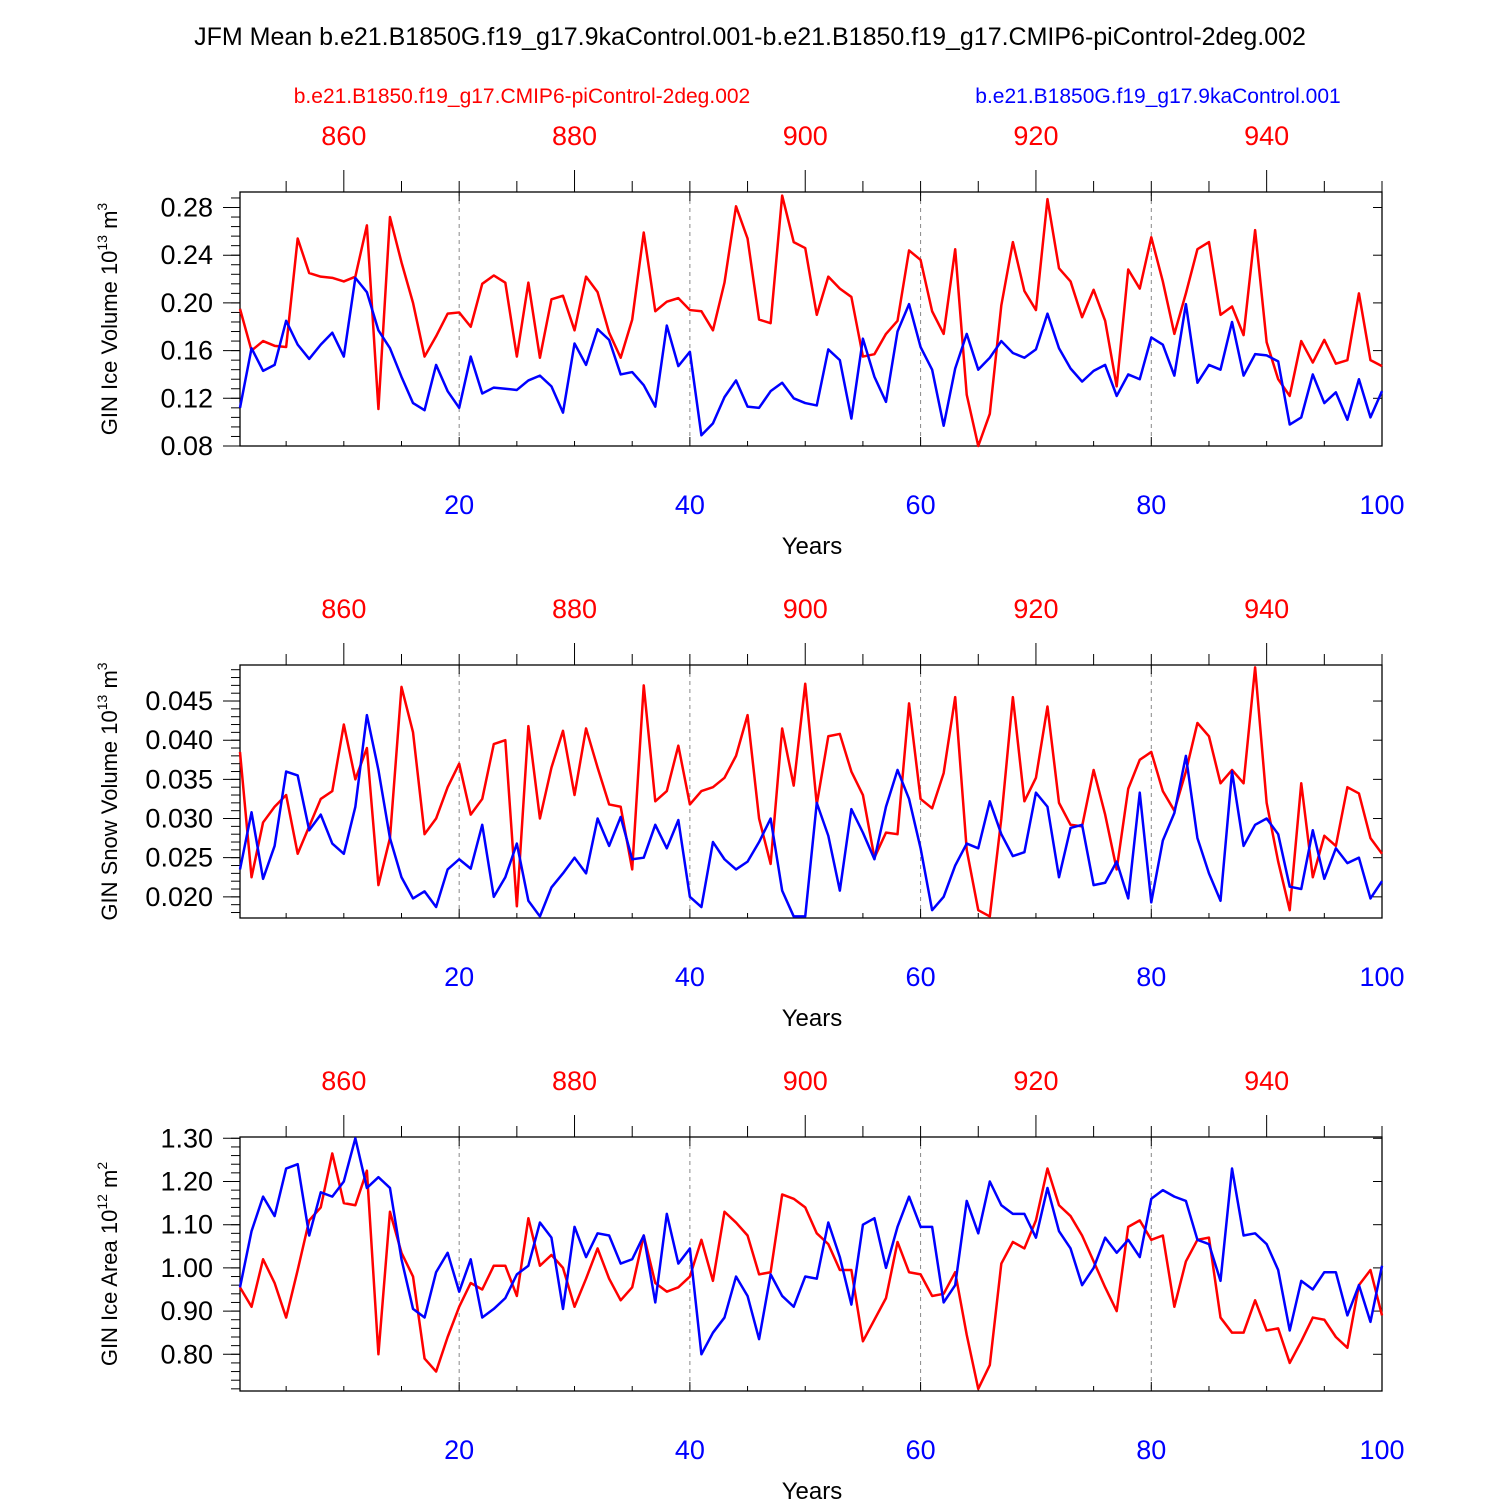  Describe the element at coordinates (186, 303) in the screenshot. I see `y-tick-label: 0.20` at that location.